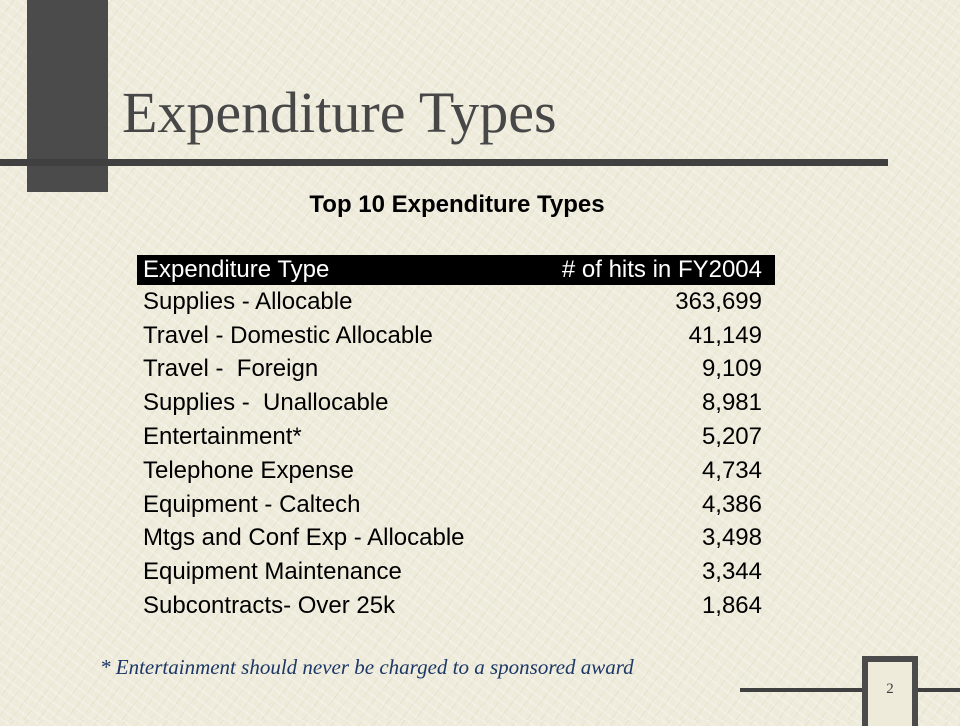 The image size is (960, 726). I want to click on row-hits: 363,699, so click(718, 301).